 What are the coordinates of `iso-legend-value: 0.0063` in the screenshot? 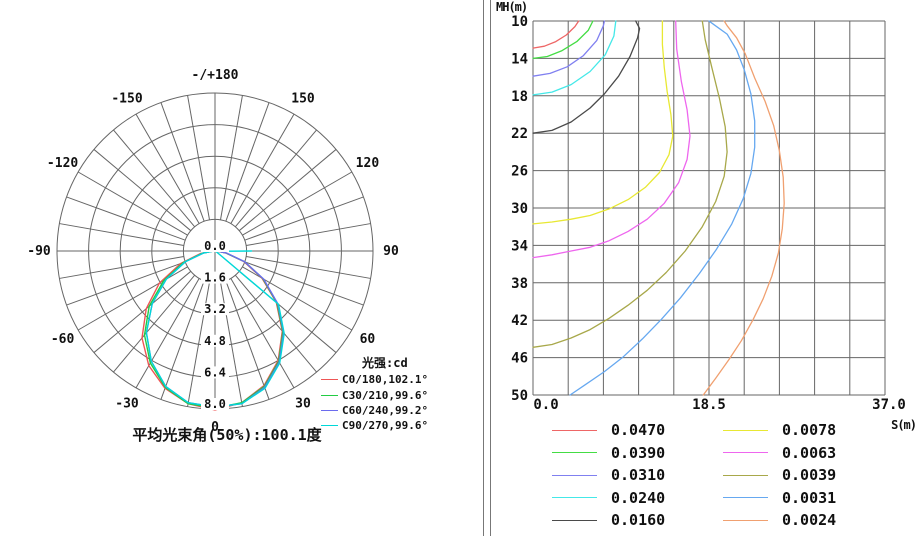 It's located at (809, 452).